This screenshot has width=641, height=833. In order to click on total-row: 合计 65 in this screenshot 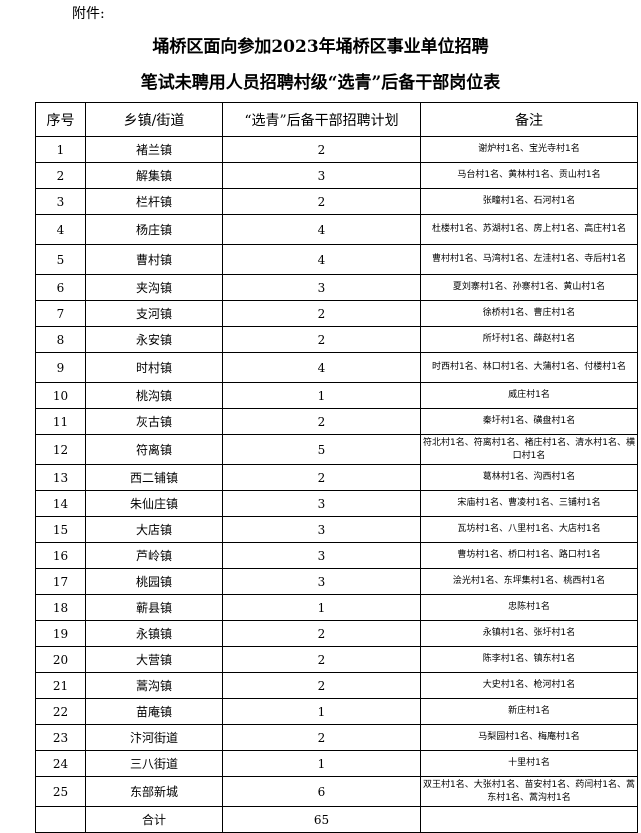, I will do `click(336, 819)`.